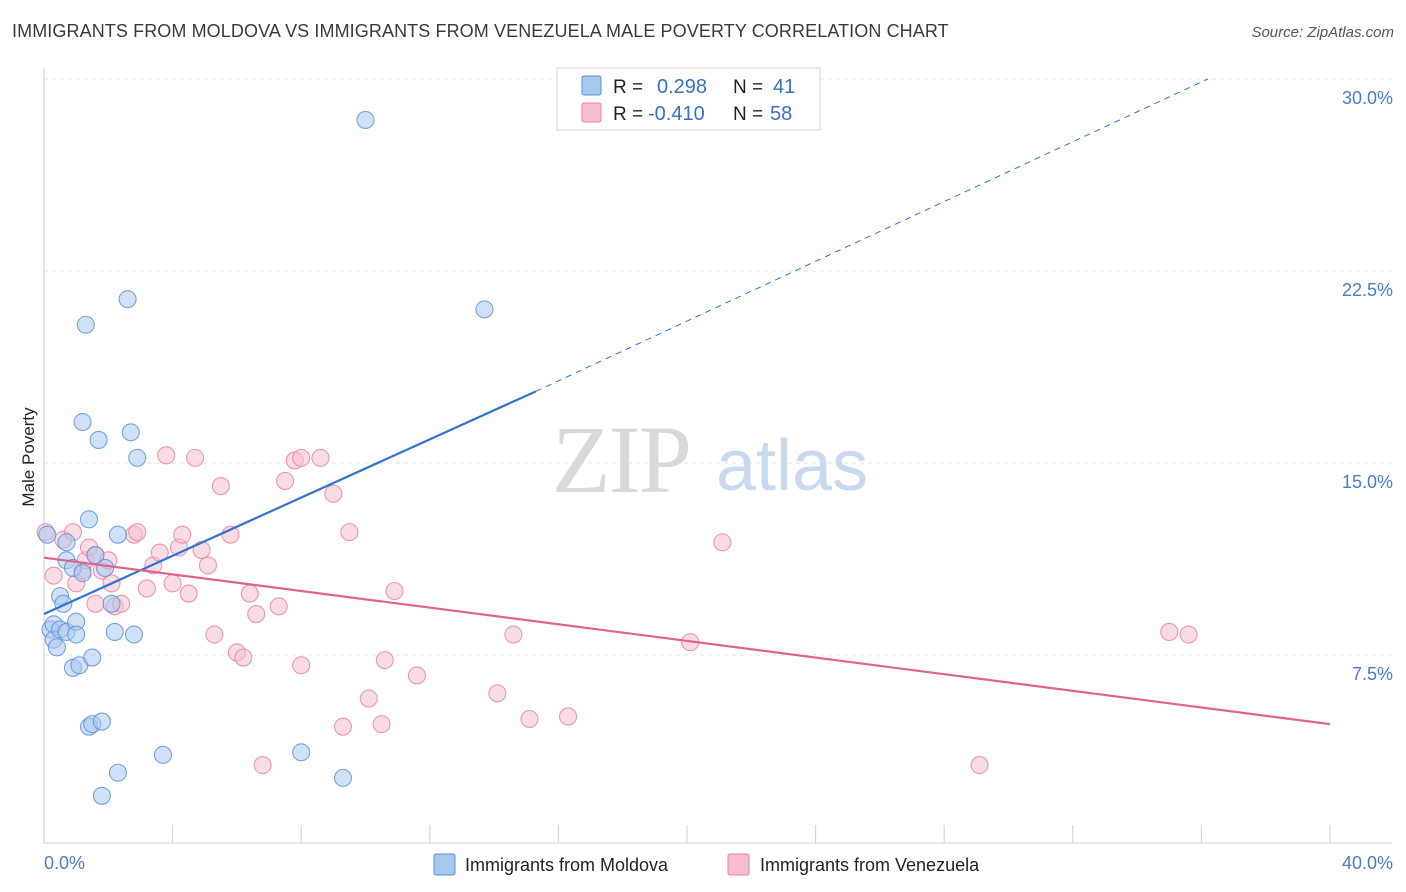  I want to click on y-tick-label: 7.5%, so click(1372, 674).